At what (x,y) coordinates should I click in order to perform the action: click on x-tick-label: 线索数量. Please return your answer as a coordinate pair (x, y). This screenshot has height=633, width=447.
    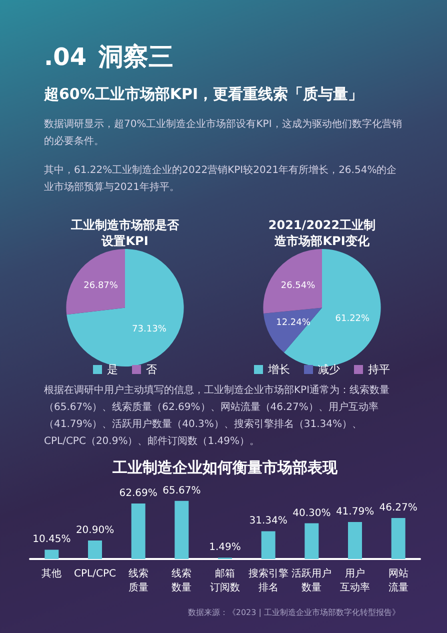
    Looking at the image, I should click on (182, 581).